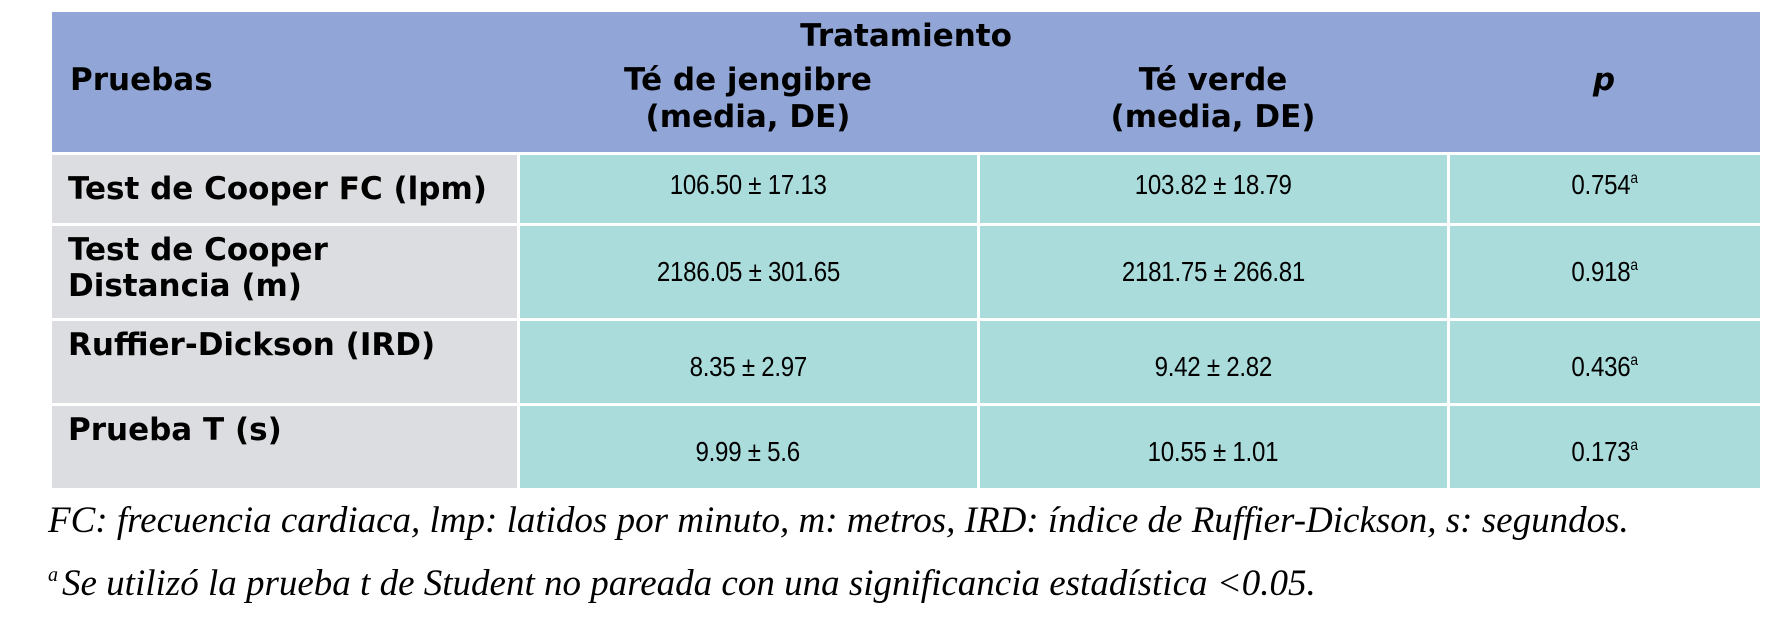 Image resolution: width=1778 pixels, height=617 pixels. I want to click on header-group-label: Tratamiento, so click(906, 36).